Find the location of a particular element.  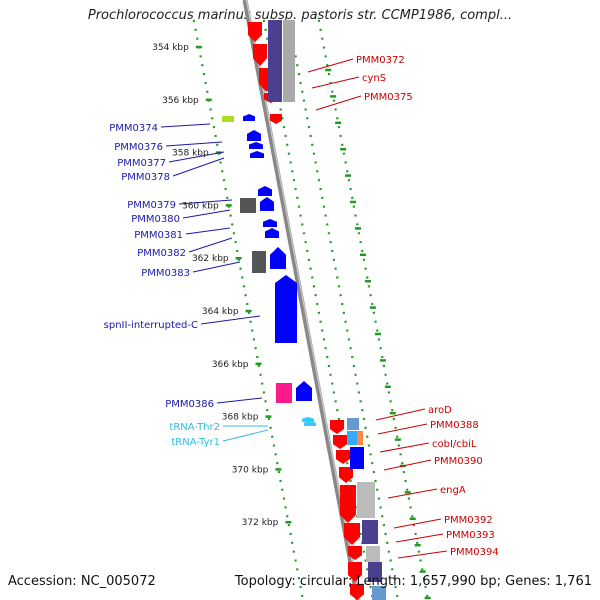

left-feature-label: PMM0377 is located at coordinates (141, 163).